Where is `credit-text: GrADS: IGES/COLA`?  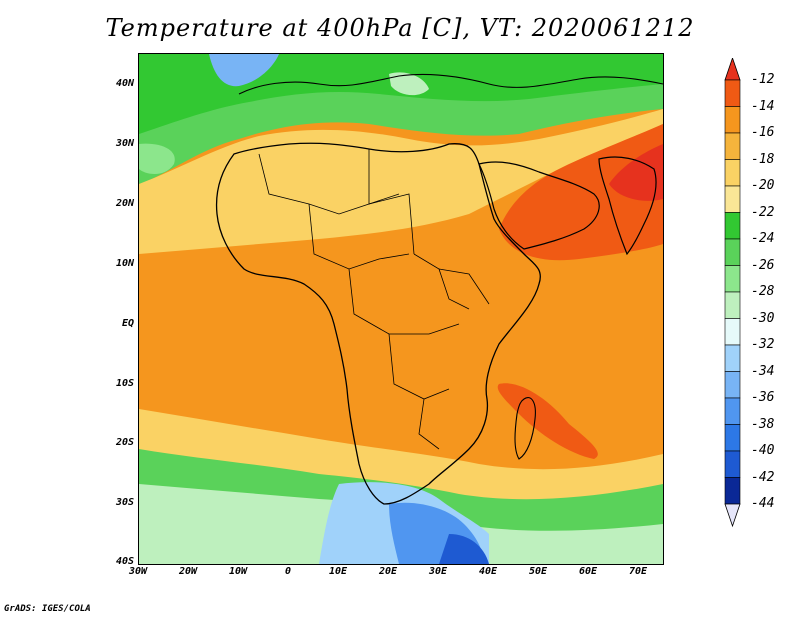
credit-text: GrADS: IGES/COLA is located at coordinates (47, 609).